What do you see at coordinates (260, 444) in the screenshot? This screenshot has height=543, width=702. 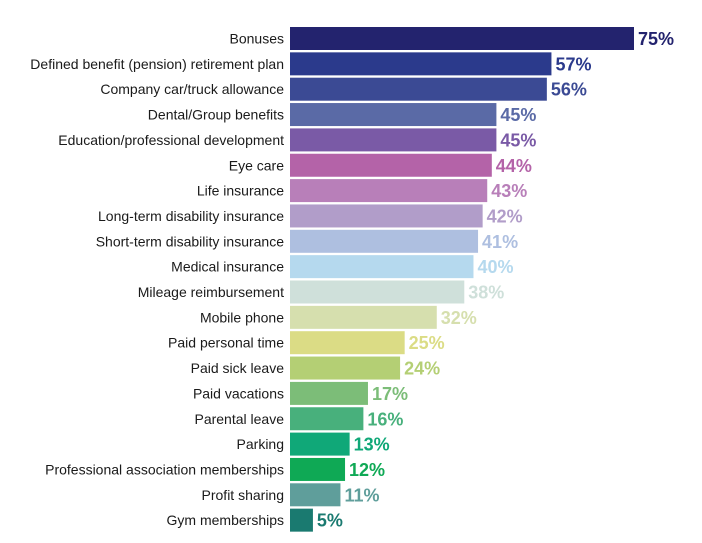 I see `category-label: Parking` at bounding box center [260, 444].